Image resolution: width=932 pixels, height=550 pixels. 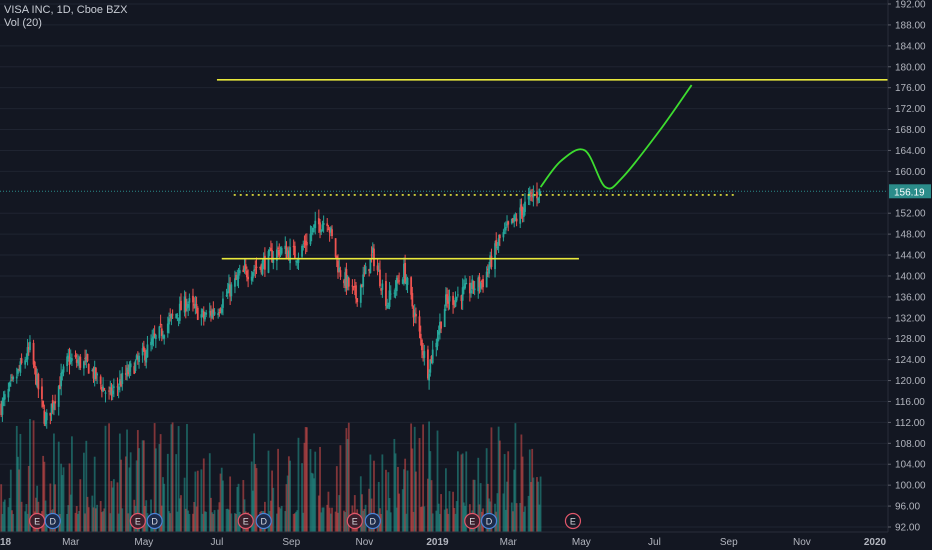 I want to click on last-price-label: 156.19, so click(x=909, y=192).